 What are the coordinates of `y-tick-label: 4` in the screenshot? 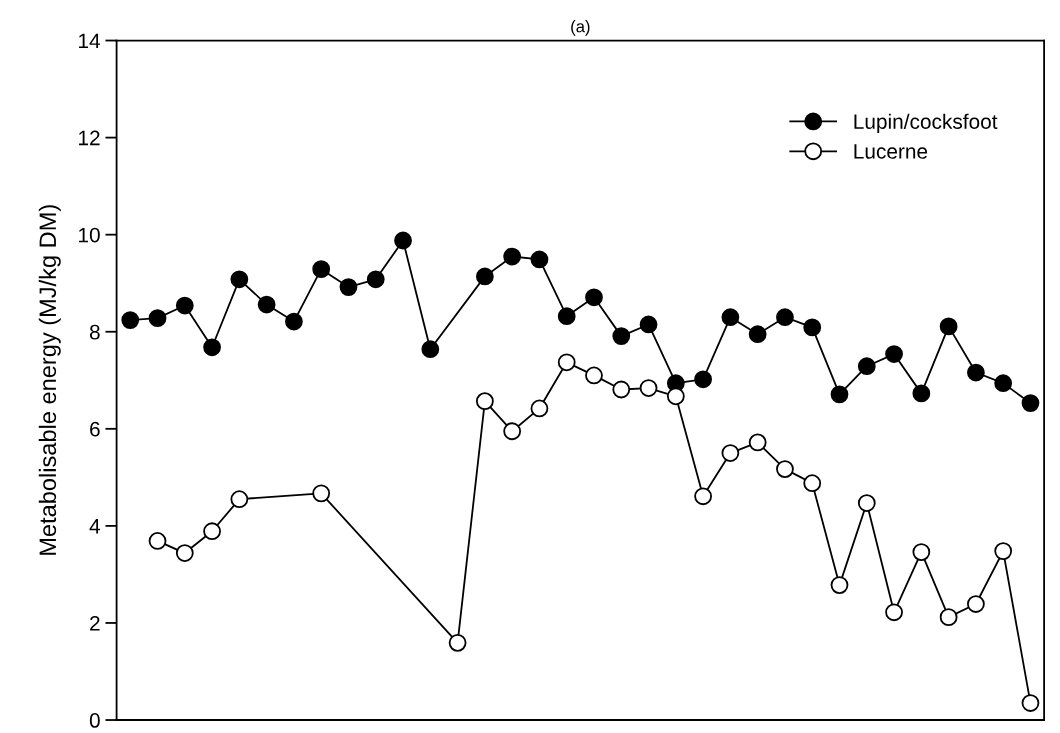 It's located at (95, 526).